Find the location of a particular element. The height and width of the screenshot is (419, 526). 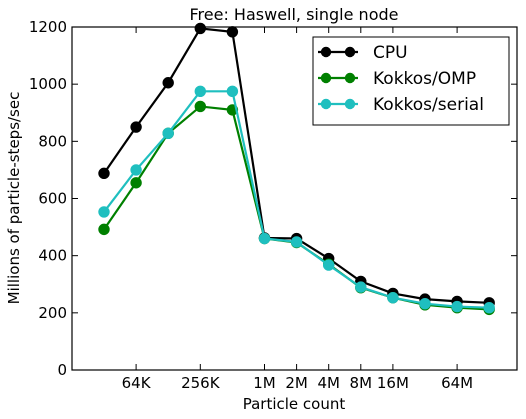

x-tick-label: 2M is located at coordinates (296, 383).